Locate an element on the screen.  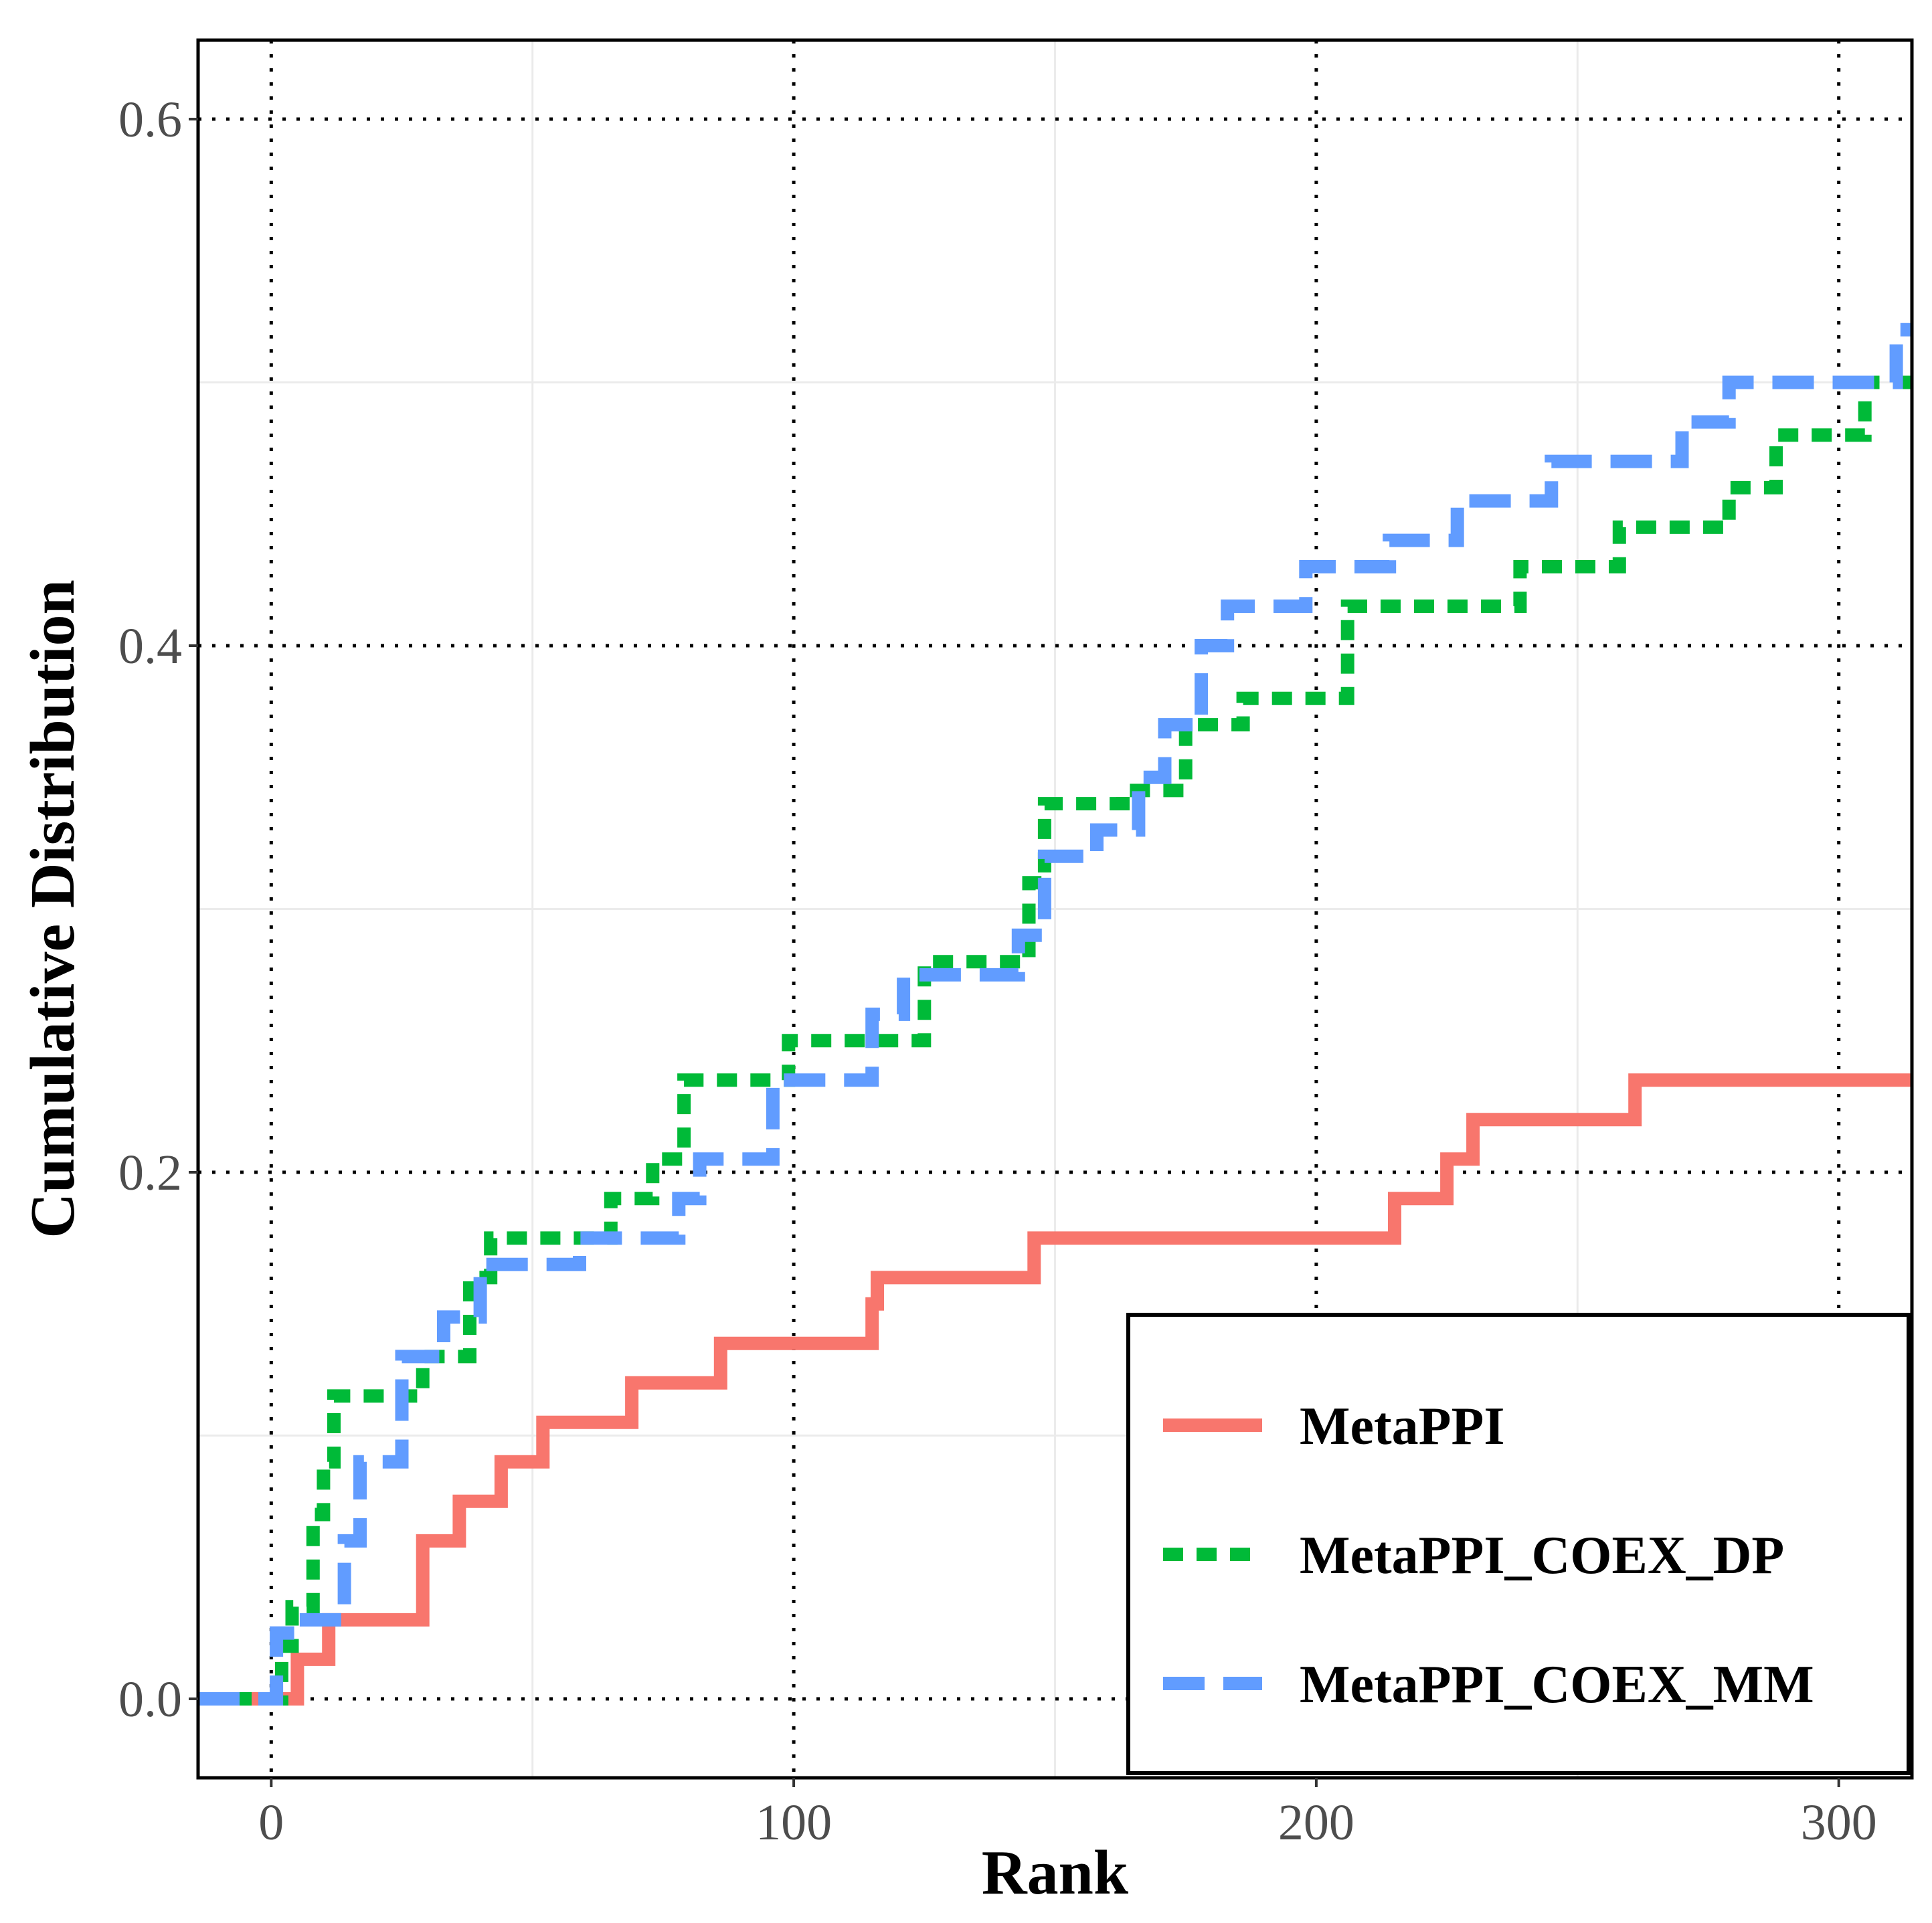
x-axis-ticks: 0 100 200 300 is located at coordinates (1067, 1814).